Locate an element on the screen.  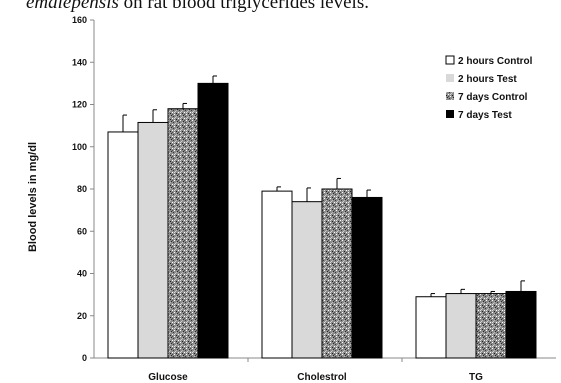
caption-italic: emalepensis is located at coordinates (72, 6).